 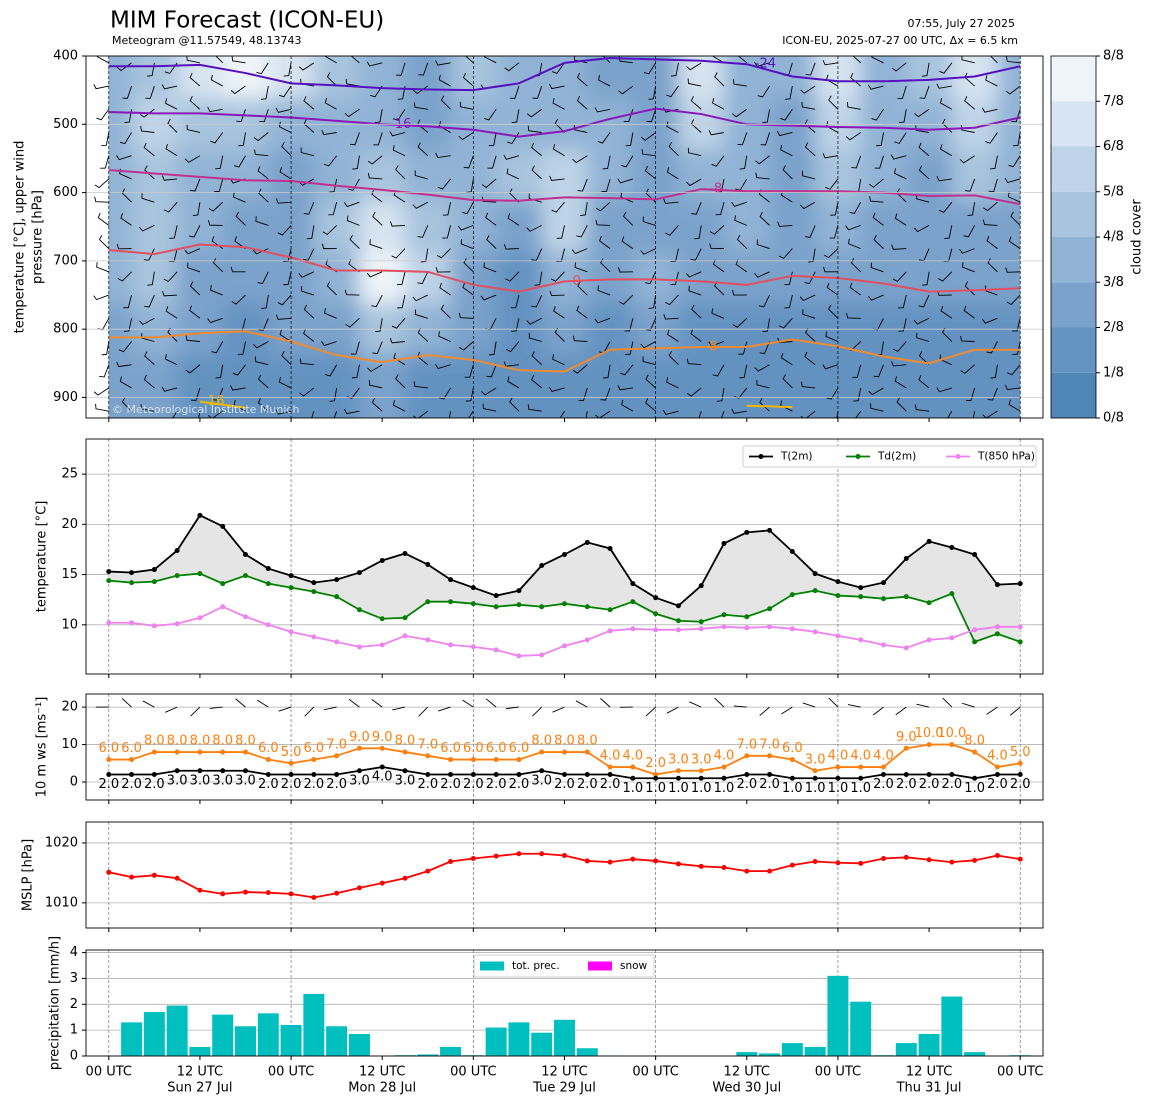 What do you see at coordinates (1113, 237) in the screenshot?
I see `colorbar-tick-label: 4/8` at bounding box center [1113, 237].